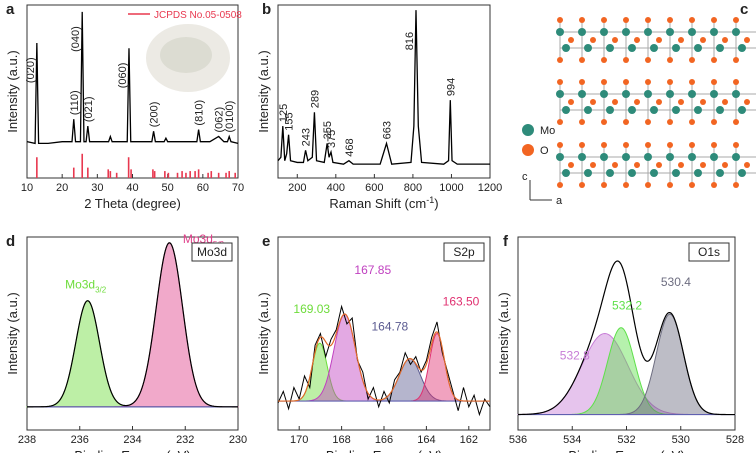 The image size is (756, 453). What do you see at coordinates (132, 203) in the screenshot?
I see `x-axis-label: 2 Theta (degree)` at bounding box center [132, 203].